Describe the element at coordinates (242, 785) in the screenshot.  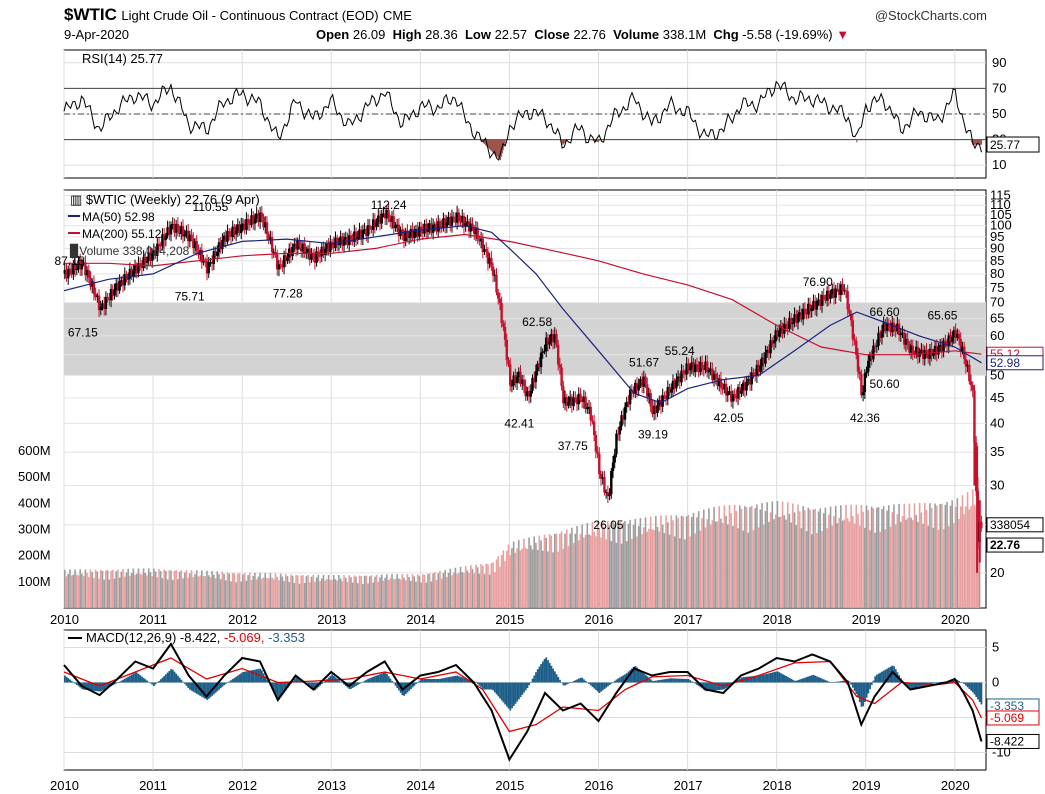
I see `x-tick-label-bottom: 2012` at that location.